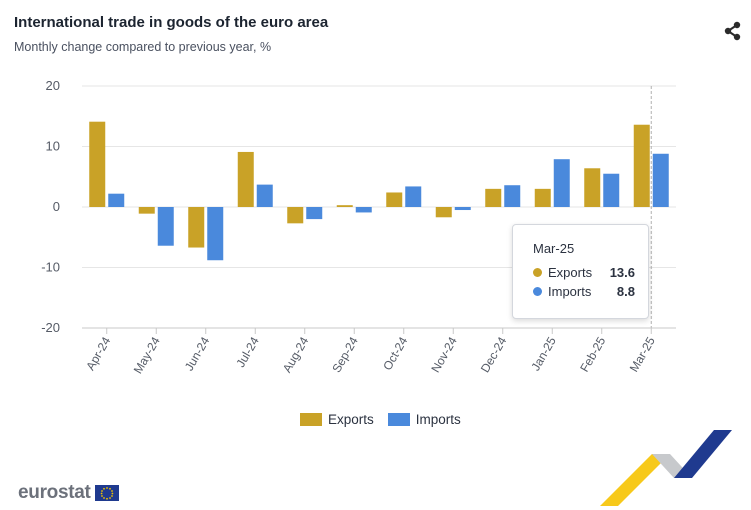 Image resolution: width=751 pixels, height=510 pixels. I want to click on tooltip-name: Exports, so click(570, 272).